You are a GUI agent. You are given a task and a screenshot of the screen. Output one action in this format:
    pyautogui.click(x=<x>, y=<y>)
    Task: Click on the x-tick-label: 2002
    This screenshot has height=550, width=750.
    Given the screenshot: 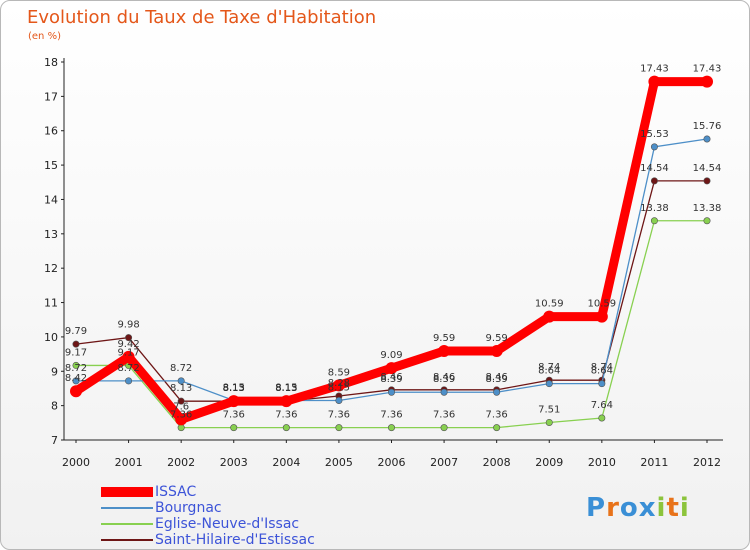 What is the action you would take?
    pyautogui.click(x=181, y=462)
    